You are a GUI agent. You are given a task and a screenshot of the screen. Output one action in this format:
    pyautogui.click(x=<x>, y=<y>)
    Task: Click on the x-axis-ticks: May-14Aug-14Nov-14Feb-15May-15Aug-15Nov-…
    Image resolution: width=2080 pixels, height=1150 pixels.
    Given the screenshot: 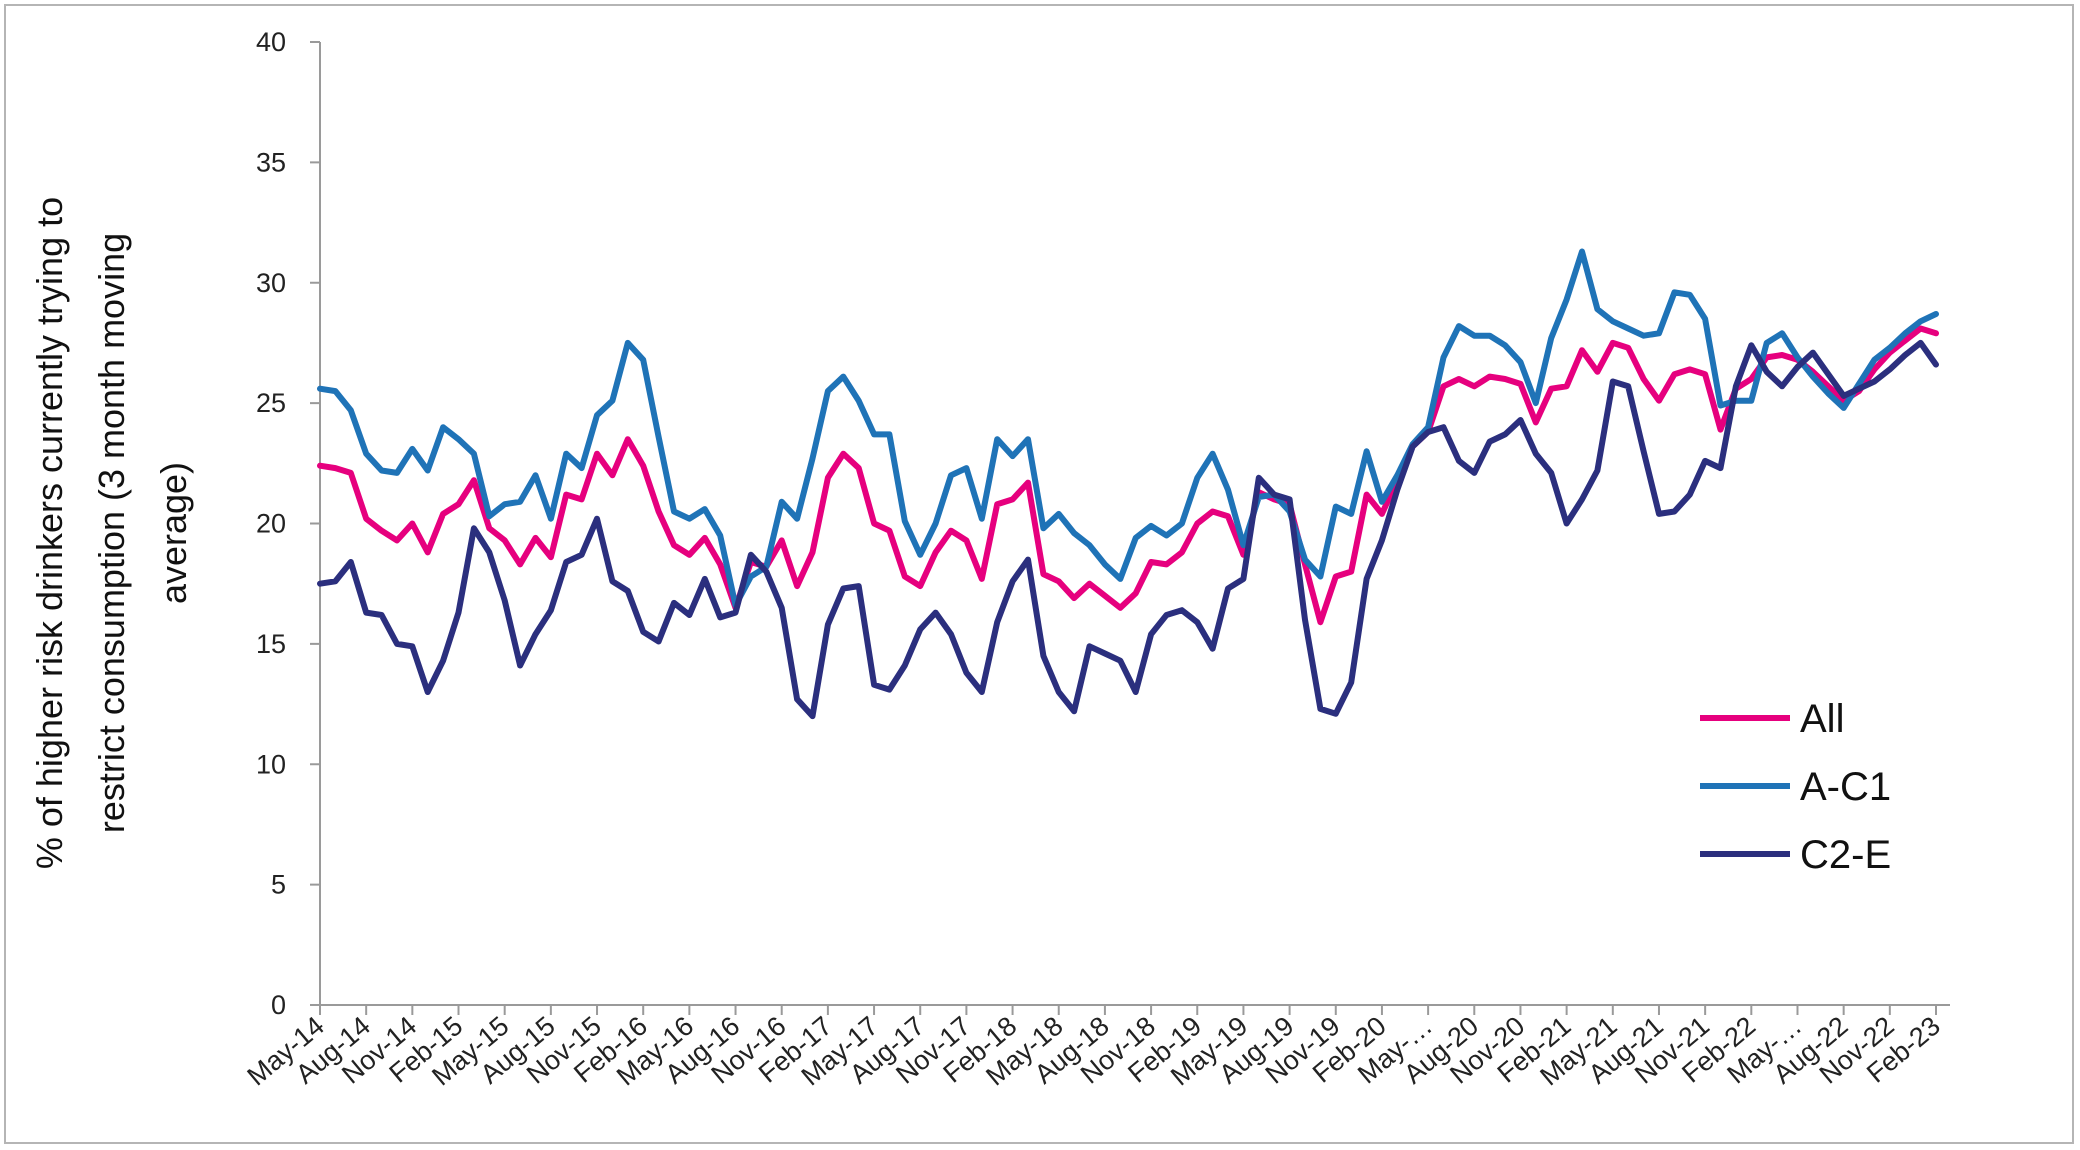 What is the action you would take?
    pyautogui.click(x=1094, y=1048)
    